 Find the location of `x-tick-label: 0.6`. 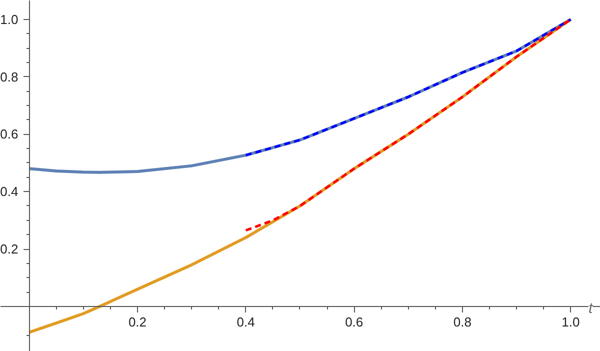

x-tick-label: 0.6 is located at coordinates (354, 322).